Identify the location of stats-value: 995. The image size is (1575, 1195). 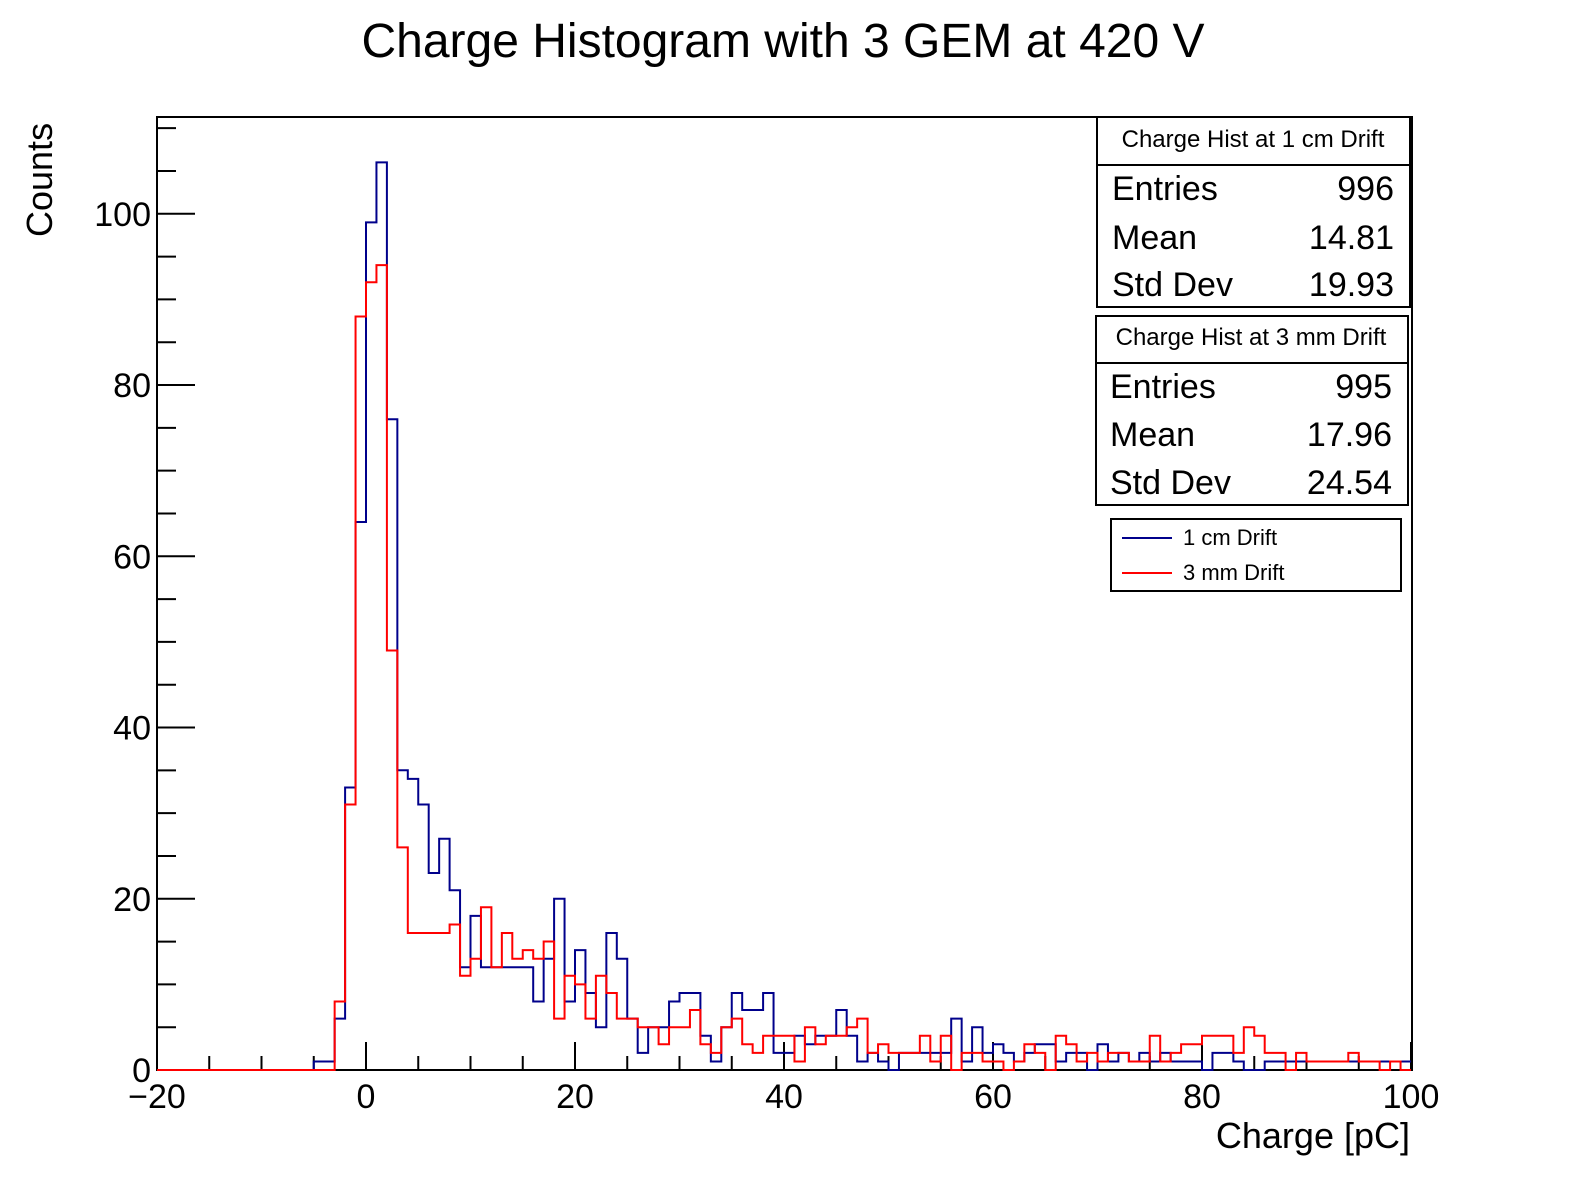
(1363, 387).